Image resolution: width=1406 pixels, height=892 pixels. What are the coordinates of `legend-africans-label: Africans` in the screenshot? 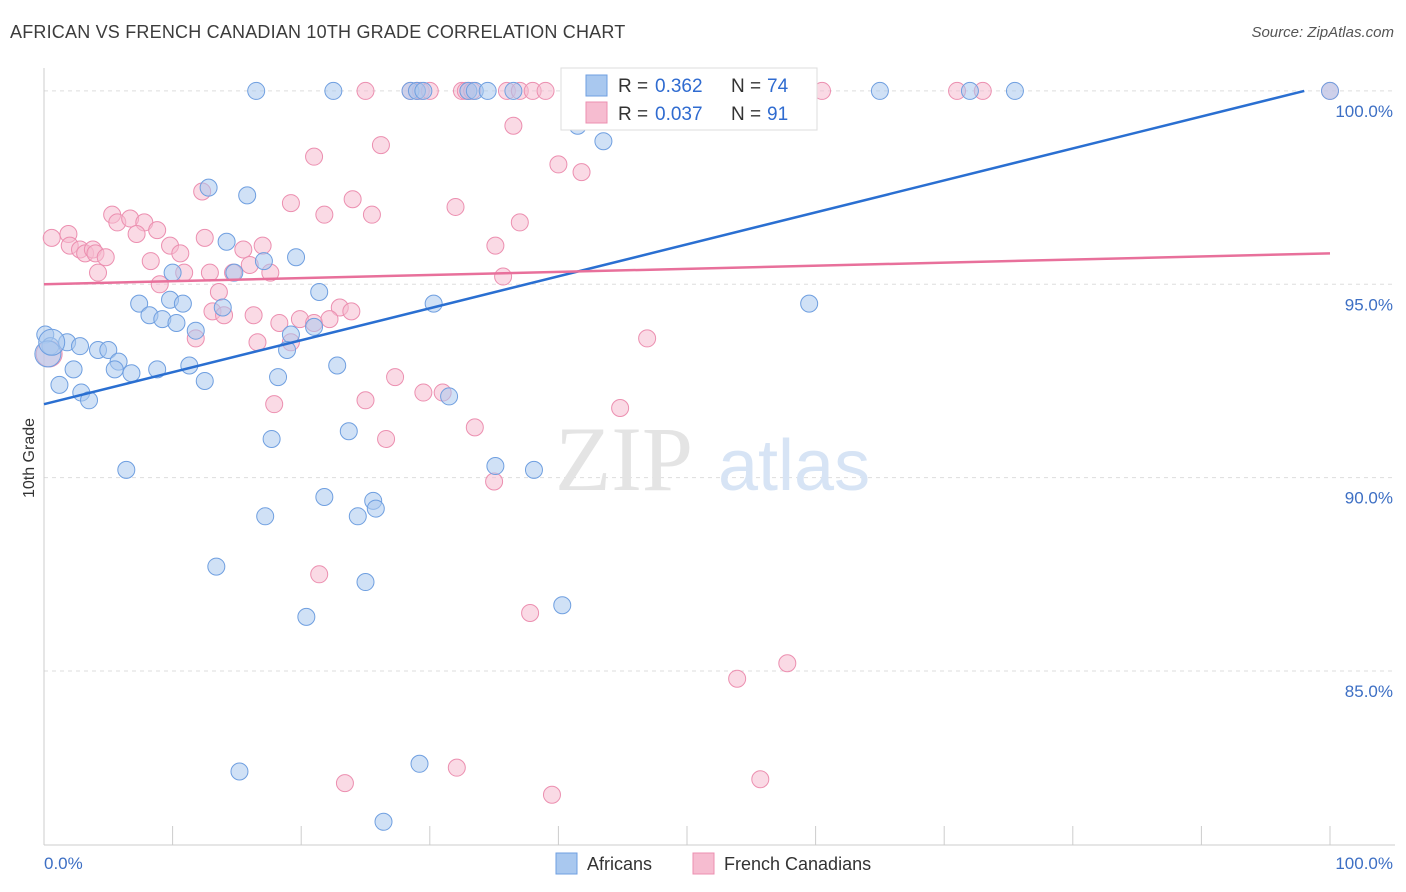 It's located at (619, 864).